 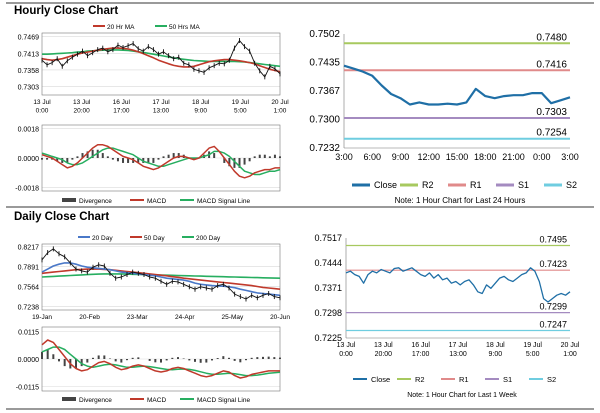 I want to click on chart-note: Note: 1 Hour Chart for Last 24 Hours, so click(x=460, y=200).